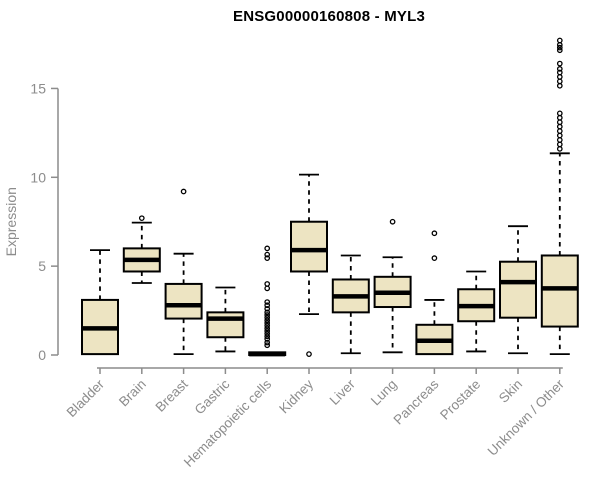 This screenshot has height=500, width=600. Describe the element at coordinates (526, 417) in the screenshot. I see `x-axis-category-label: Unknown / Other` at that location.